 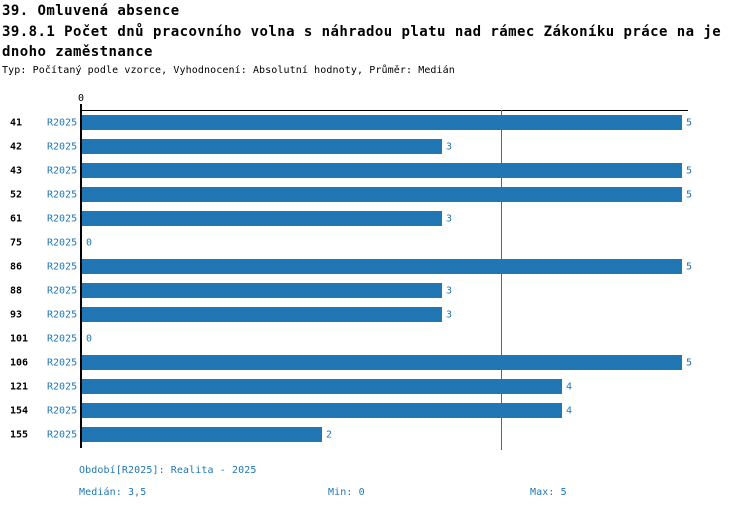 What do you see at coordinates (77, 52) in the screenshot?
I see `indicator-title-line2: dnoho zaměstnance` at bounding box center [77, 52].